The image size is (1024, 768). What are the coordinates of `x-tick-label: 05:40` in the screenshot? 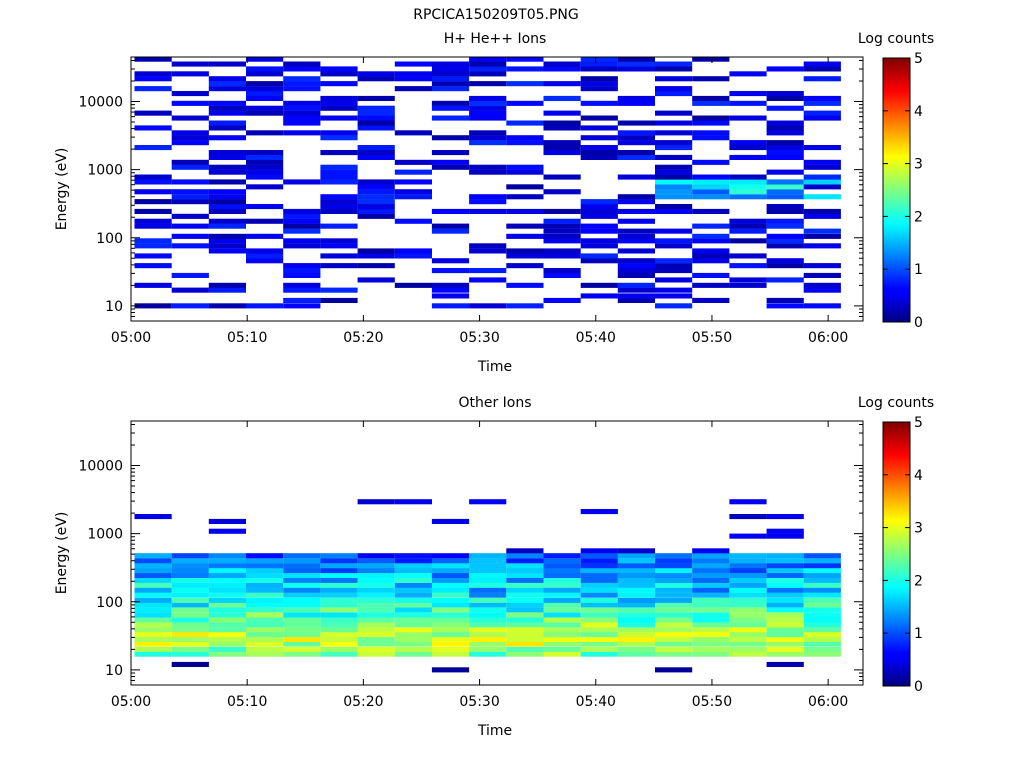 It's located at (596, 702).